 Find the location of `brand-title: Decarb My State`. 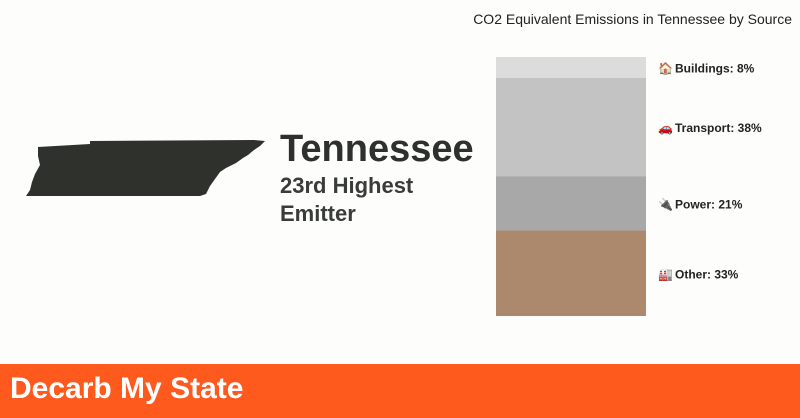

brand-title: Decarb My State is located at coordinates (127, 388).